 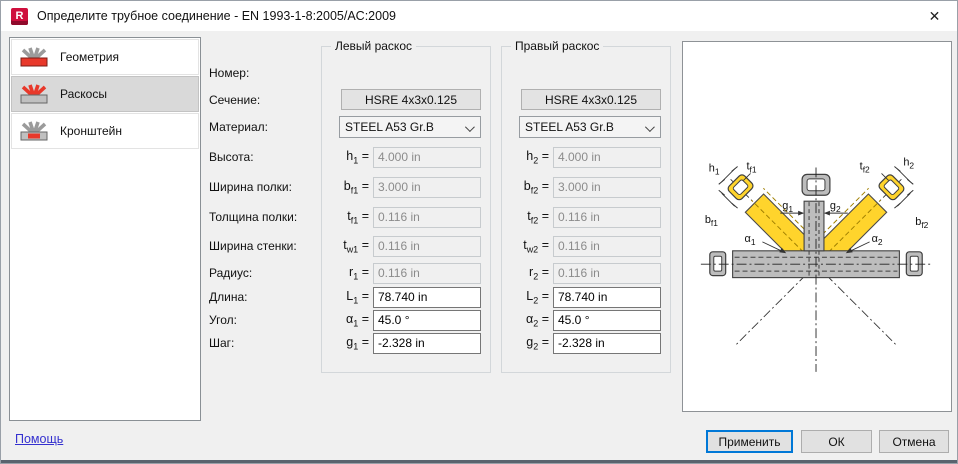 What do you see at coordinates (607, 157) in the screenshot?
I see `h2-input` at bounding box center [607, 157].